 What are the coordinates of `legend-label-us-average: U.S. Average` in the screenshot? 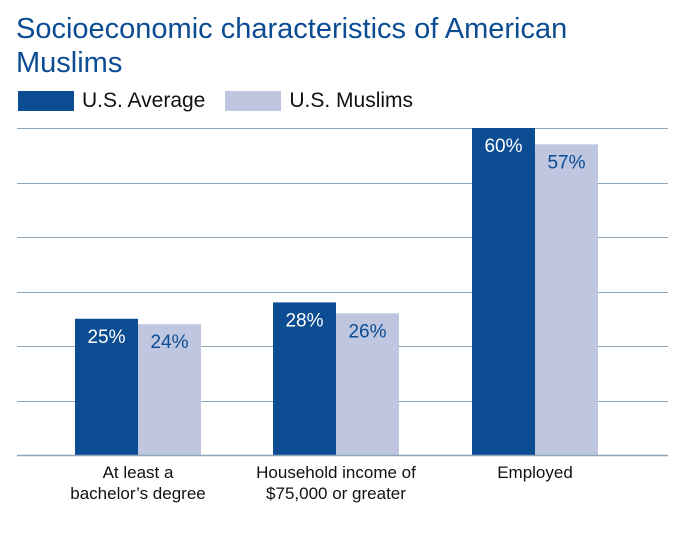 It's located at (144, 100).